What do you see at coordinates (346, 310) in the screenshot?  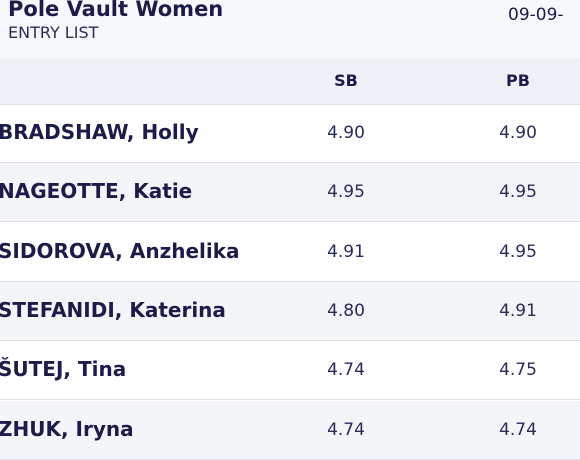 I see `season-best: 4.80` at bounding box center [346, 310].